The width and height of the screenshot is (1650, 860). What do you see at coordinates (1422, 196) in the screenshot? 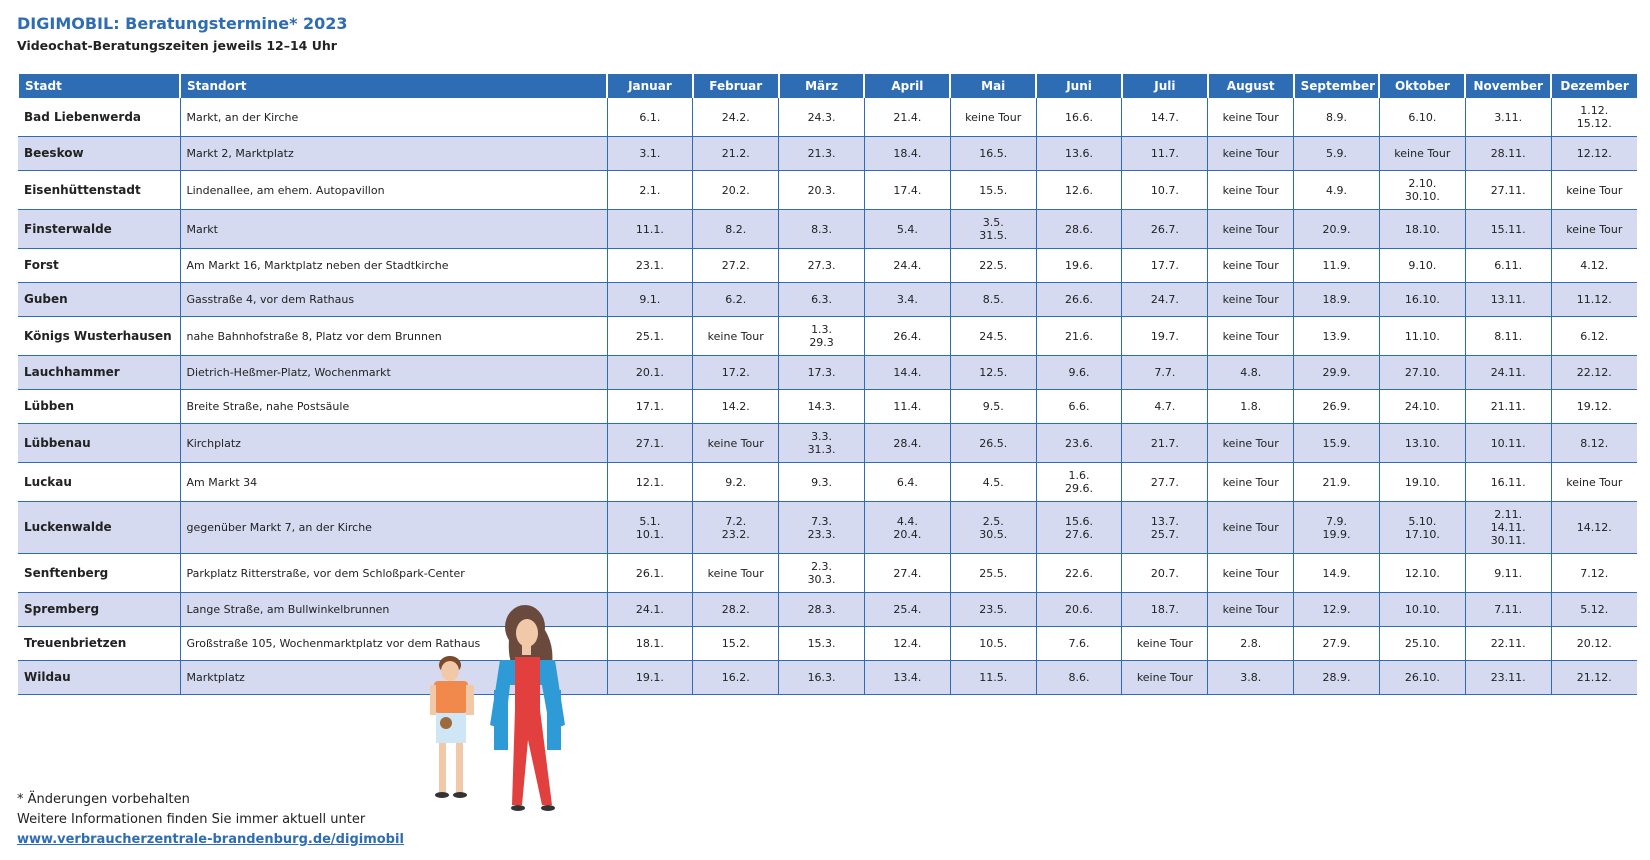
I see `cell-line: 30.10.` at bounding box center [1422, 196].